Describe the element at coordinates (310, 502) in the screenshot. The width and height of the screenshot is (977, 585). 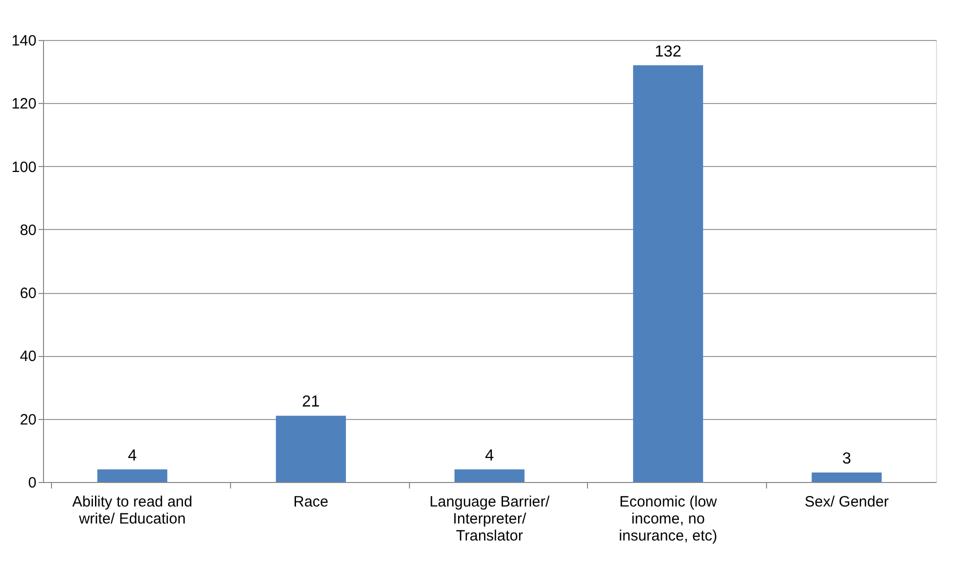
I see `x-tick-label: Race` at that location.